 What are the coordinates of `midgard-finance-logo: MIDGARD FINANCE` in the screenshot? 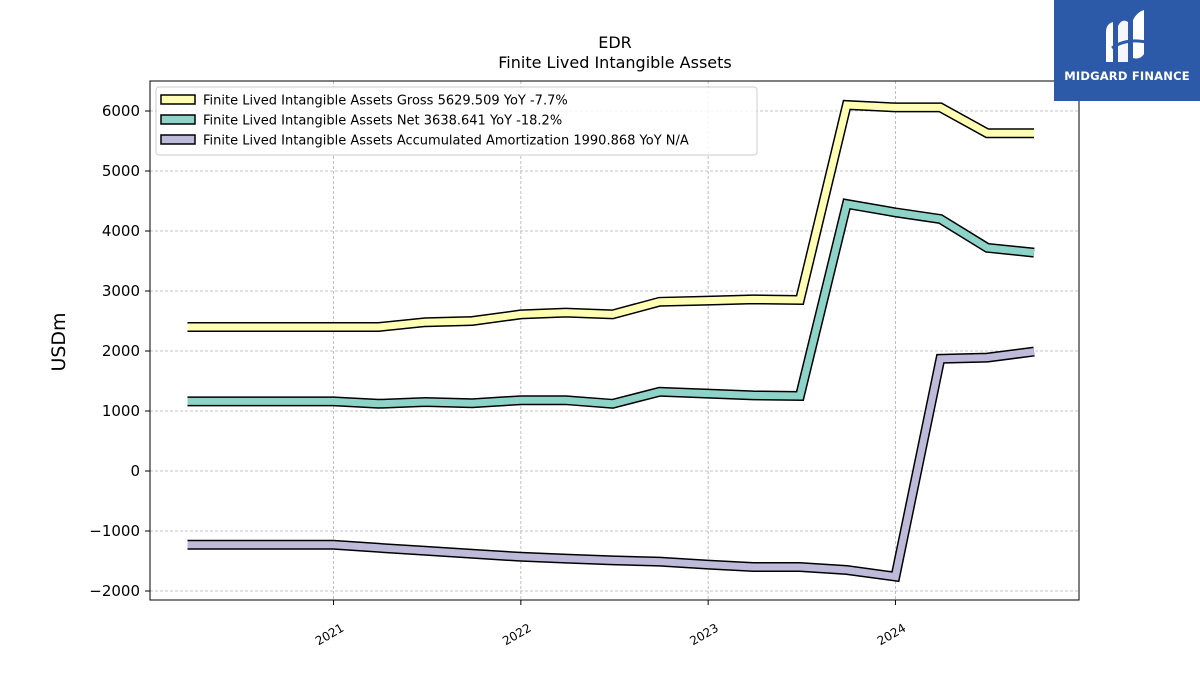 It's located at (1127, 50).